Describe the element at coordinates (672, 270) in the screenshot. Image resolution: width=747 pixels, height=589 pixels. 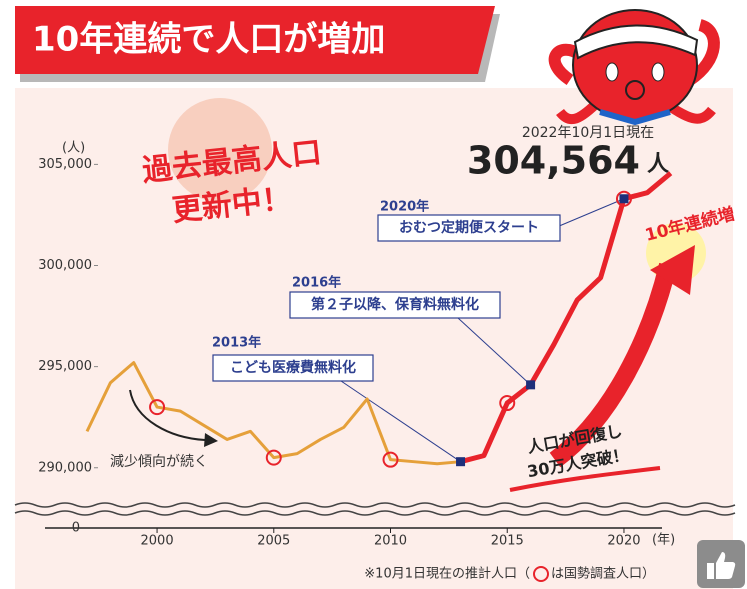
I see `trend-arrow-head` at that location.